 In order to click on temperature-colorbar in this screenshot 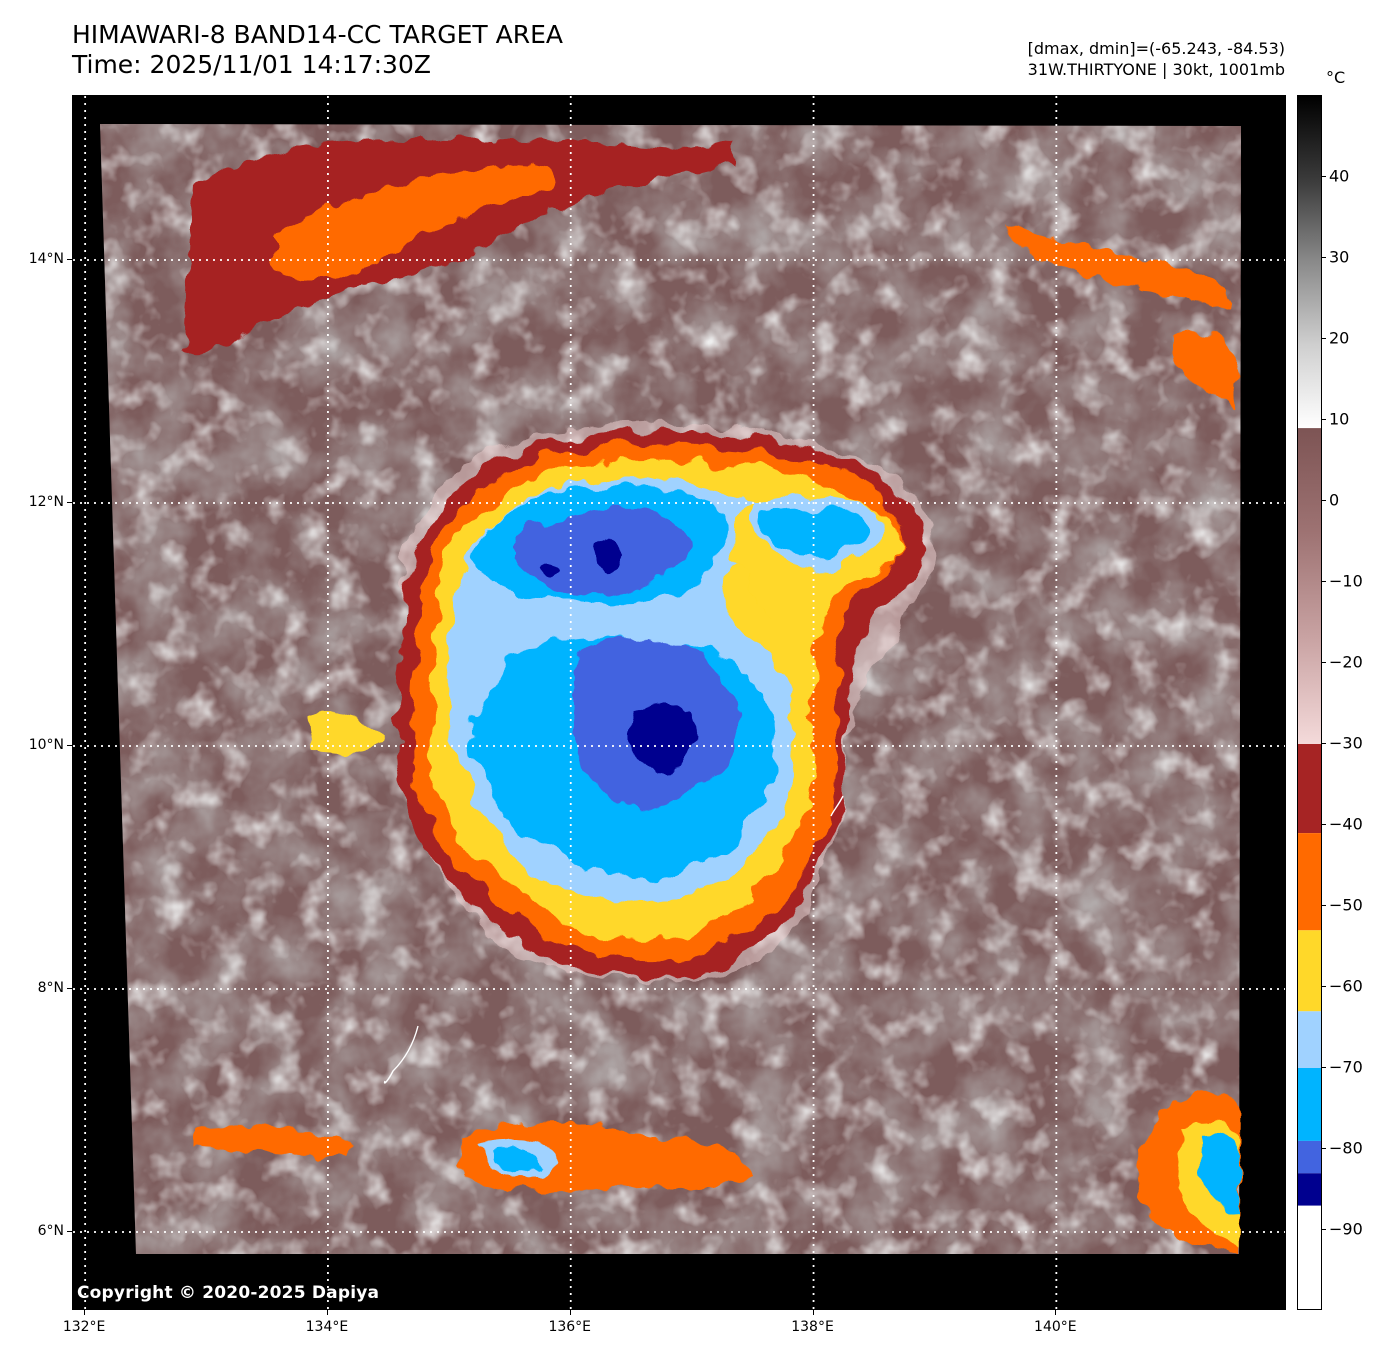, I will do `click(1309, 702)`.